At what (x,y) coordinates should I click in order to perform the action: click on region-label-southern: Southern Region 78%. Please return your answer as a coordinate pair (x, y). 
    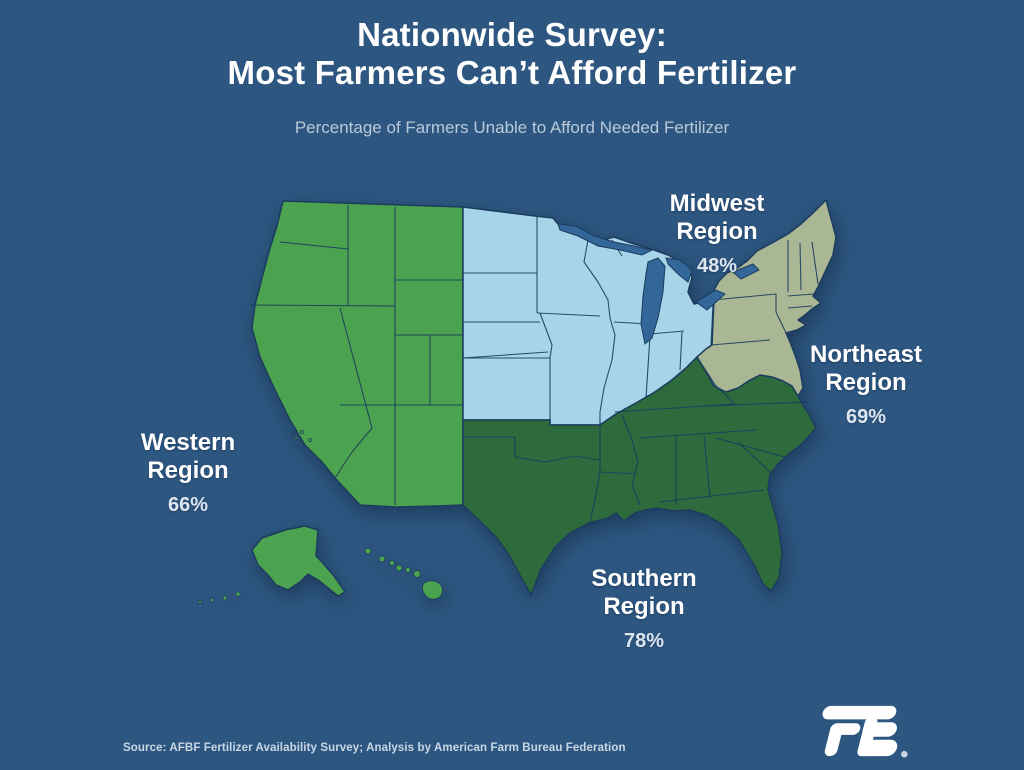
    Looking at the image, I should click on (643, 609).